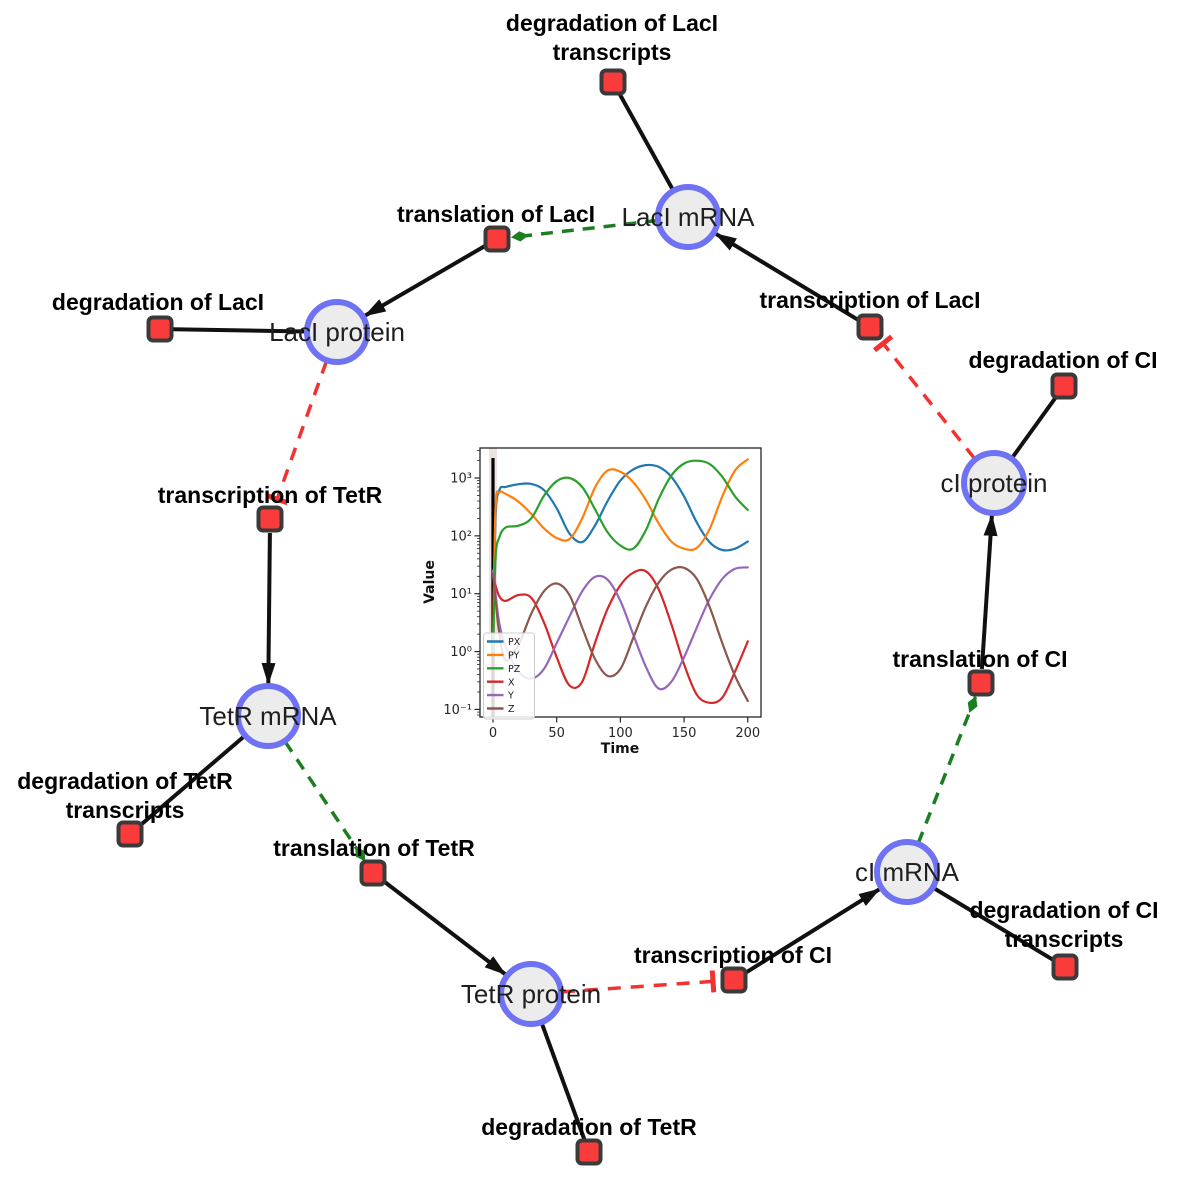 This screenshot has height=1200, width=1189. What do you see at coordinates (1063, 910) in the screenshot?
I see `reaction-label-deg_ci_tx-line0: degradation of CI` at bounding box center [1063, 910].